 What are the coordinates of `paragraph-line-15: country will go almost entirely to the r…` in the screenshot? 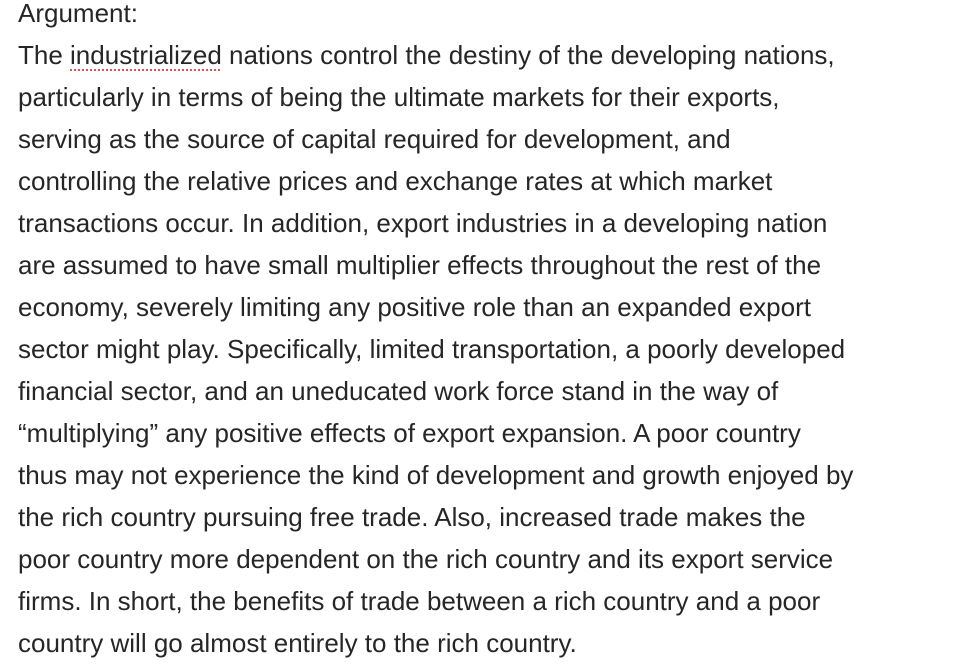 It's located at (297, 643).